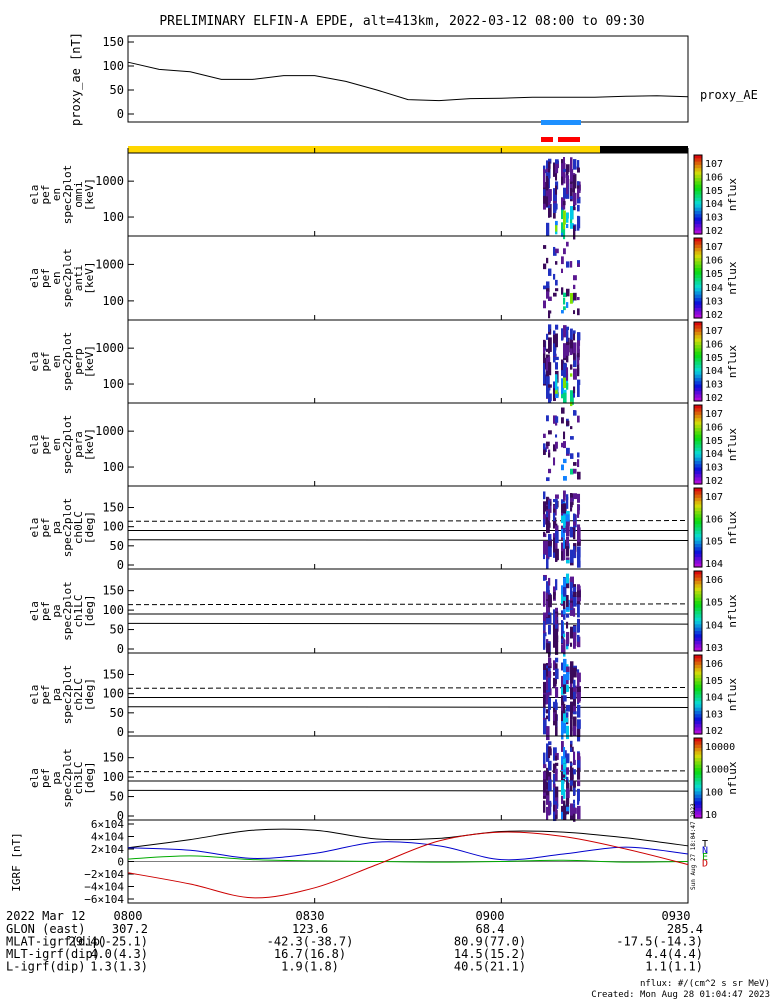 The image size is (775, 1000). What do you see at coordinates (490, 967) in the screenshot?
I see `ephemeris-value: 40.5(21.1)` at bounding box center [490, 967].